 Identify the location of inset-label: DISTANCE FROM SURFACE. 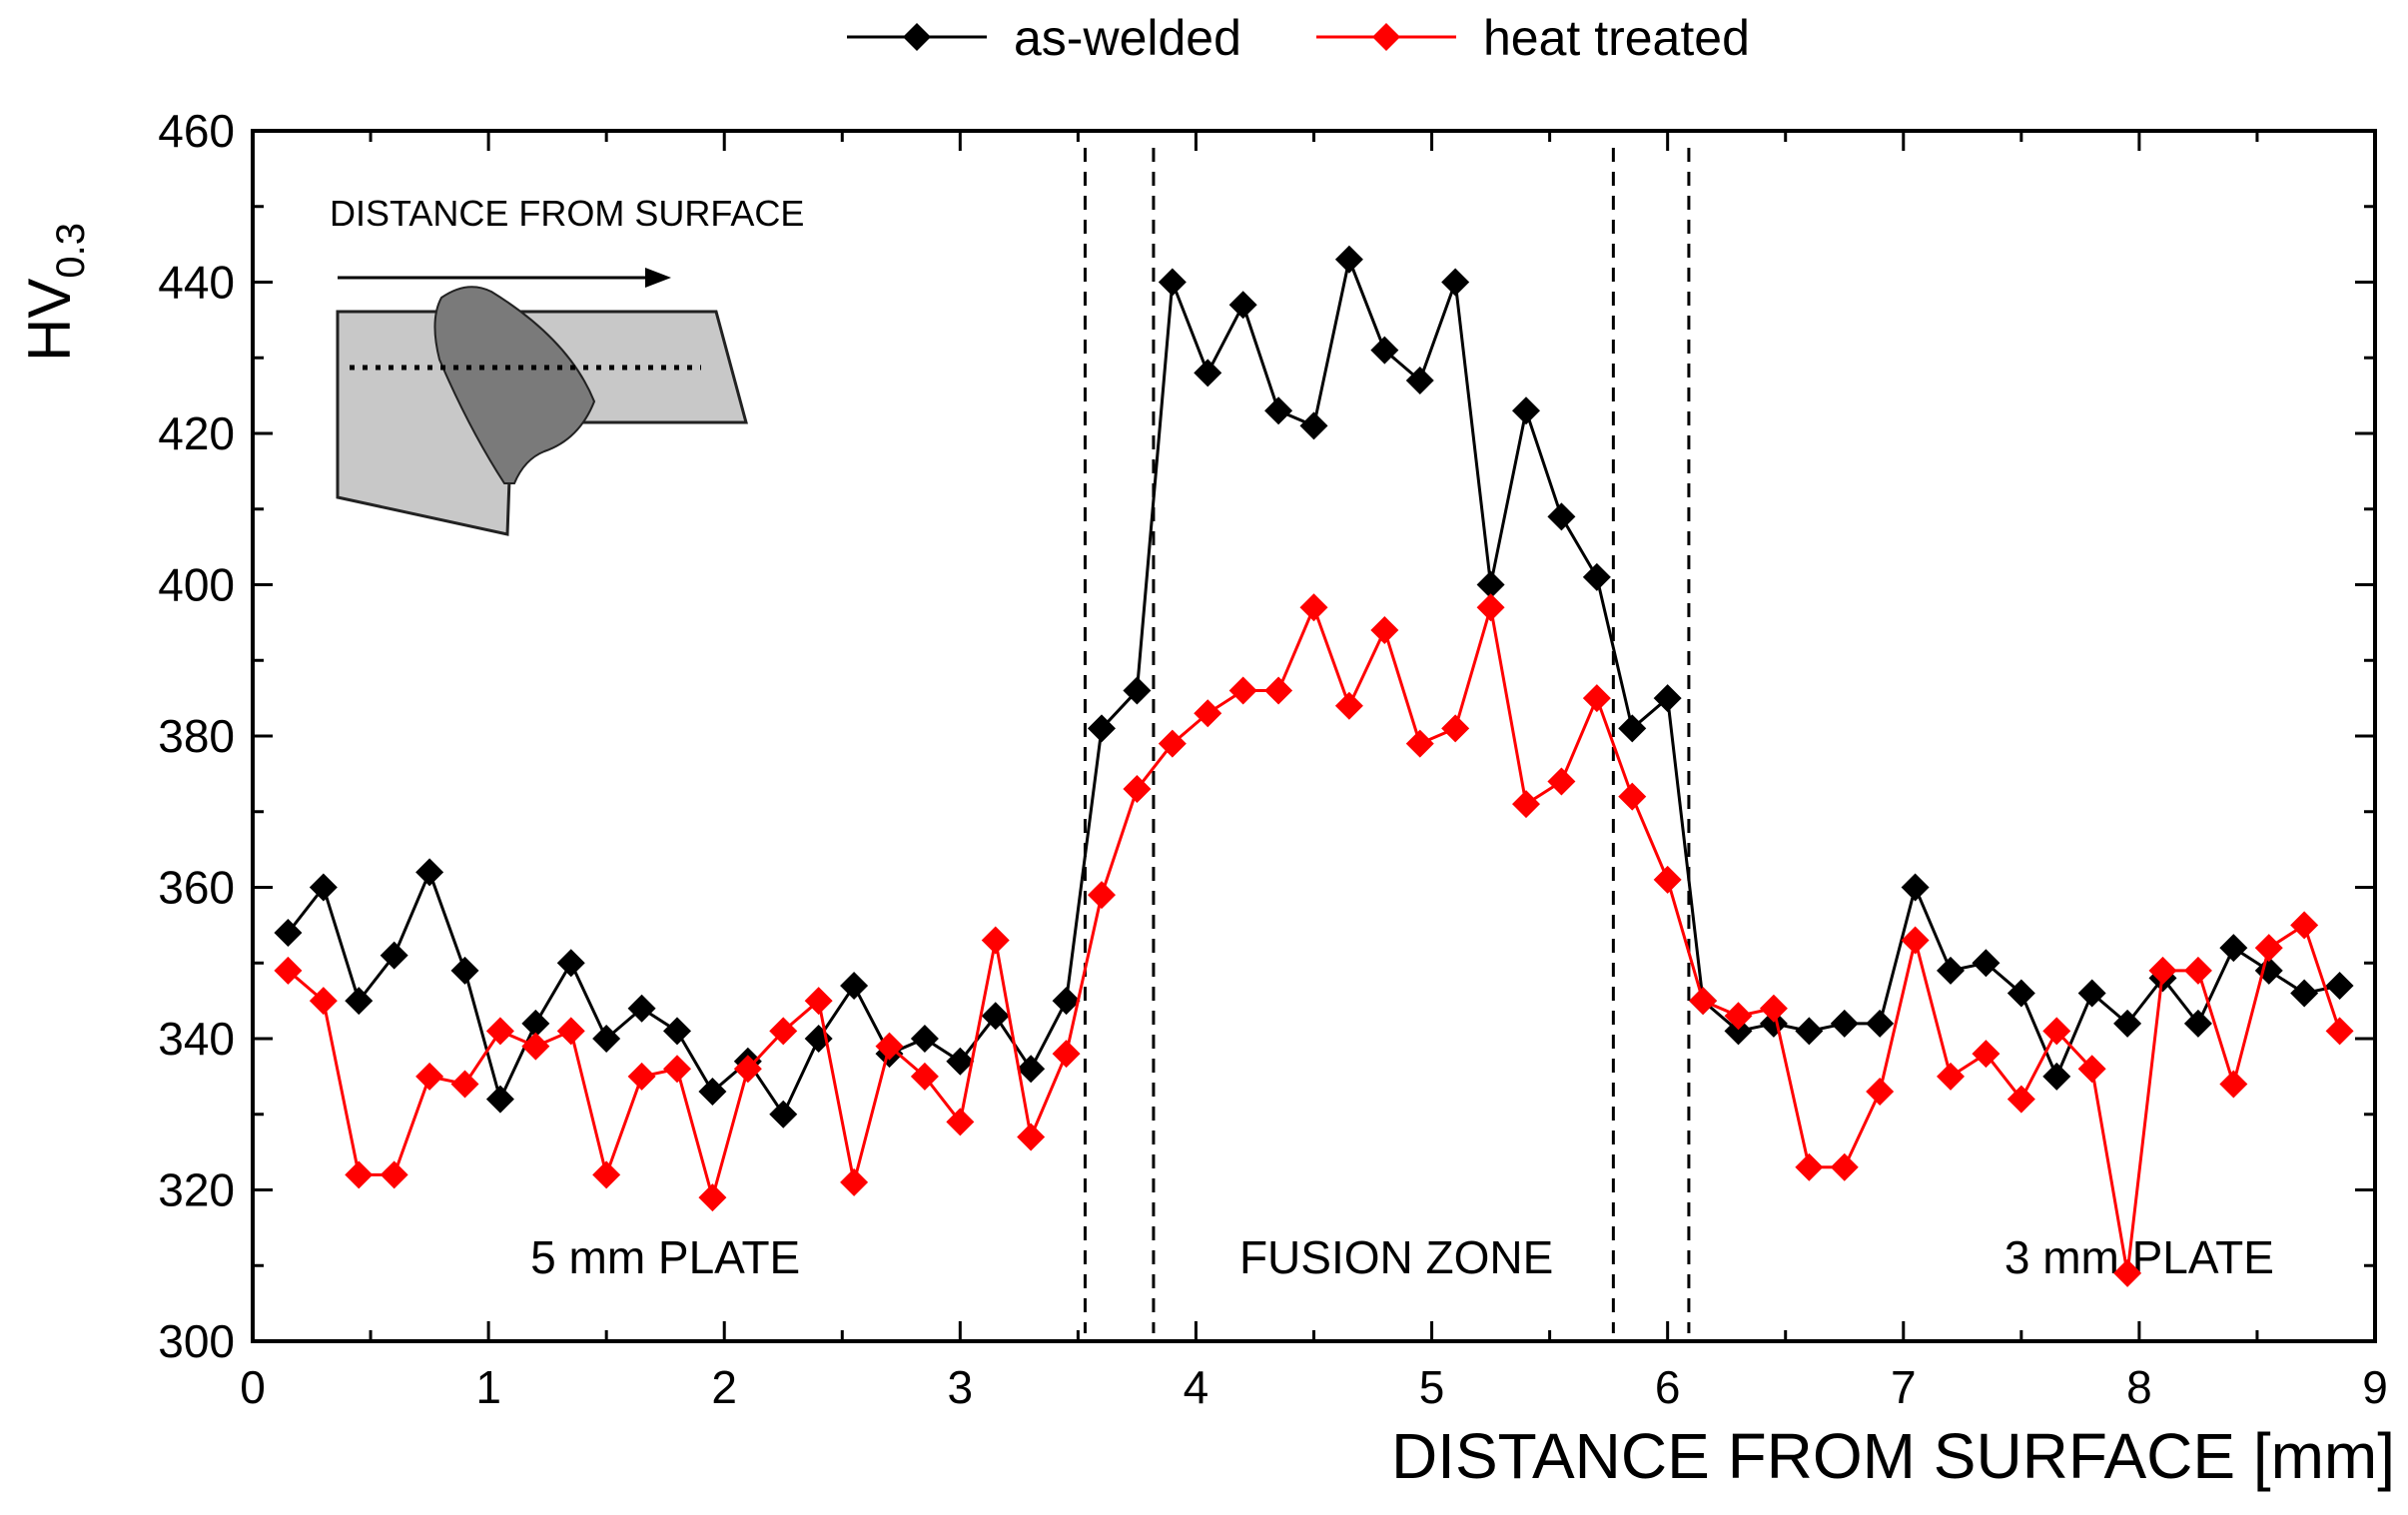
(567, 213).